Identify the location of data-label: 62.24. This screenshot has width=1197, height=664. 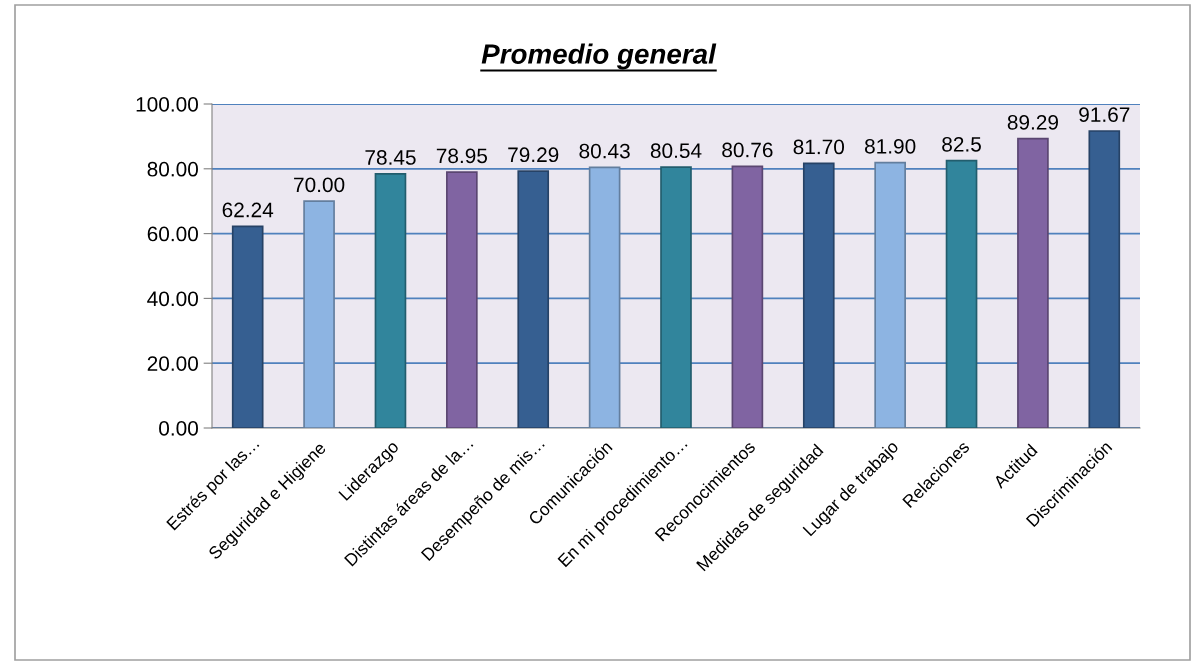
(248, 210).